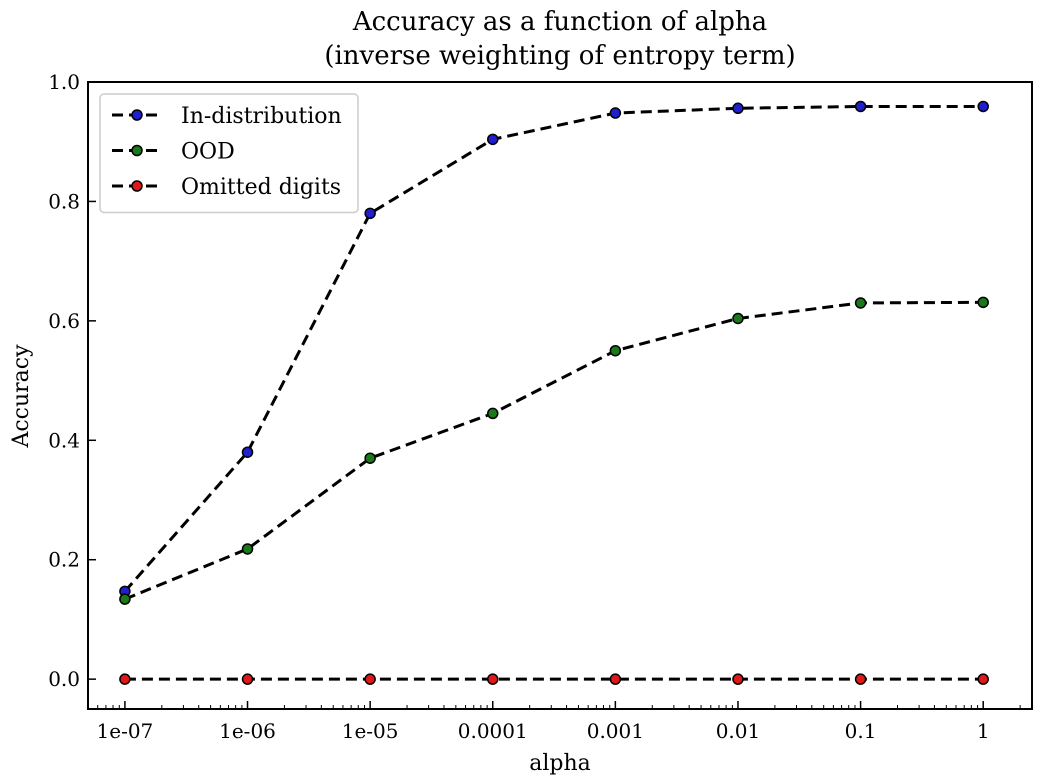 The height and width of the screenshot is (776, 1044). What do you see at coordinates (64, 440) in the screenshot?
I see `y-tick-label: 0.4` at bounding box center [64, 440].